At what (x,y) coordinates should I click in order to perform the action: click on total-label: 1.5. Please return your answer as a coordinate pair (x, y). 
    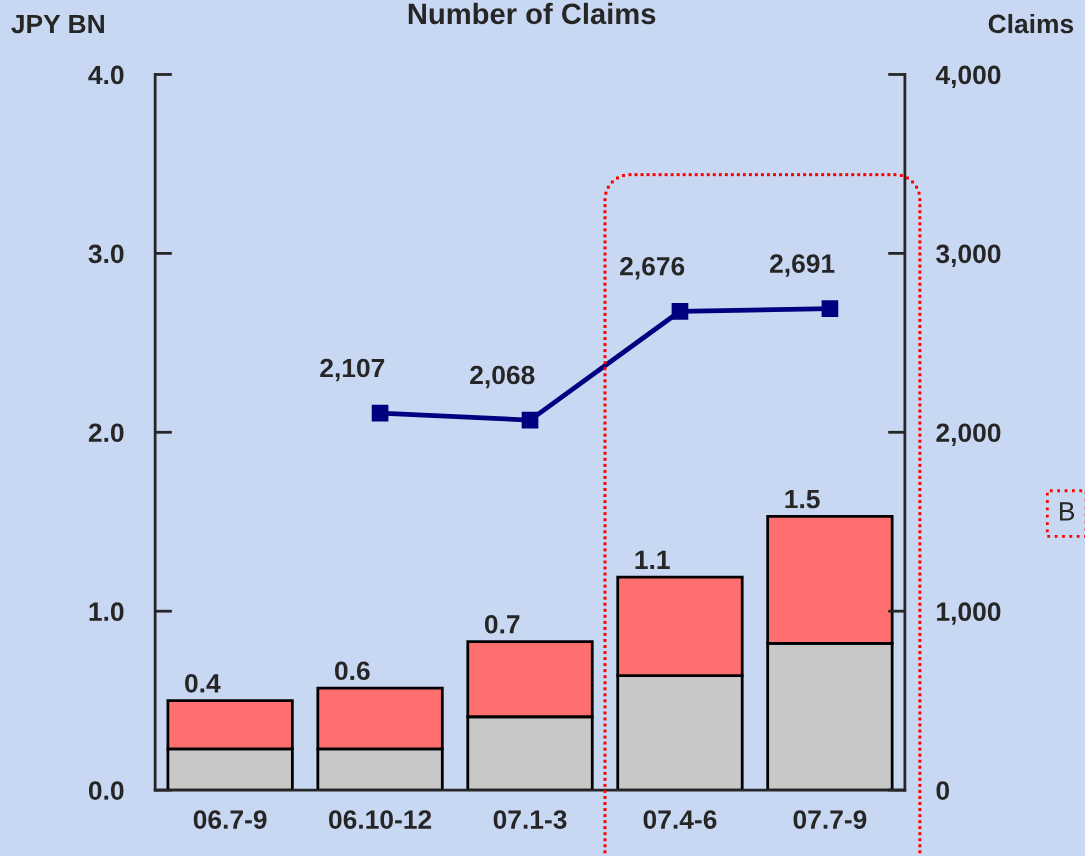
    Looking at the image, I should click on (802, 499).